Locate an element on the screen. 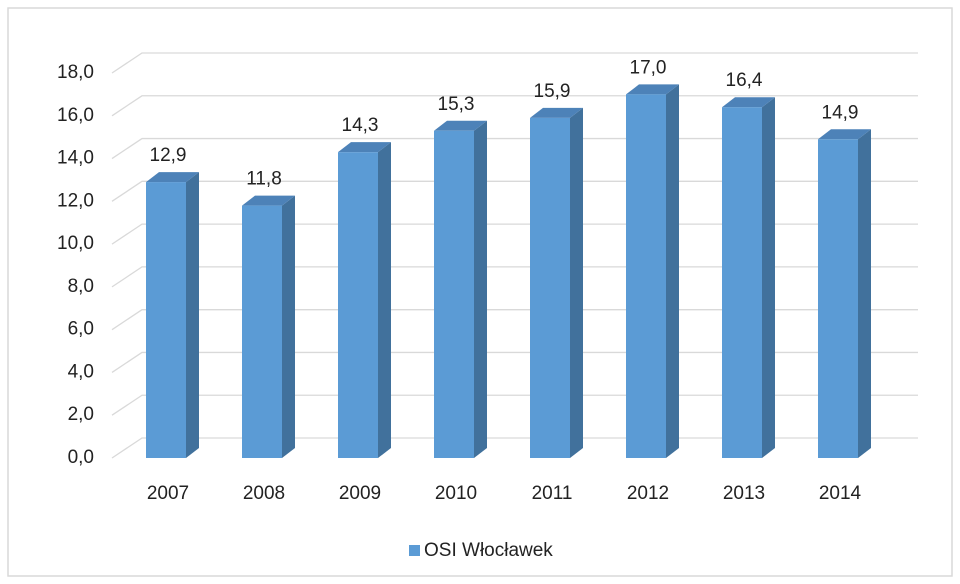 The image size is (960, 584). x-tick-label: 2009 is located at coordinates (360, 493).